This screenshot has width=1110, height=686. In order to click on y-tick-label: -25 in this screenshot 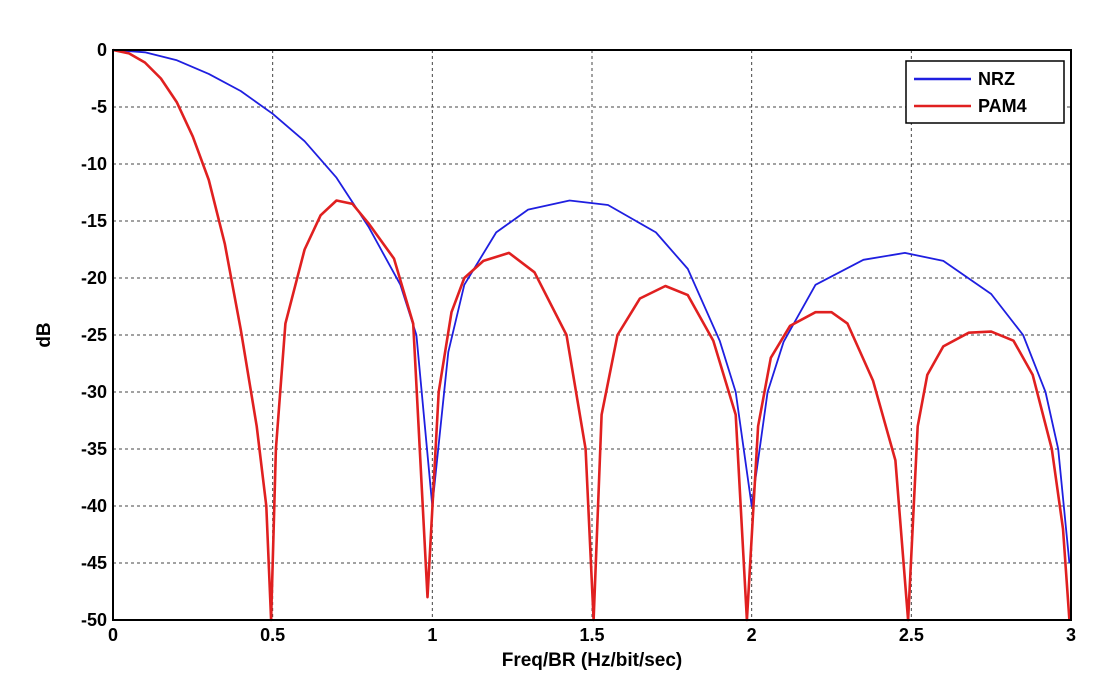, I will do `click(94, 335)`.